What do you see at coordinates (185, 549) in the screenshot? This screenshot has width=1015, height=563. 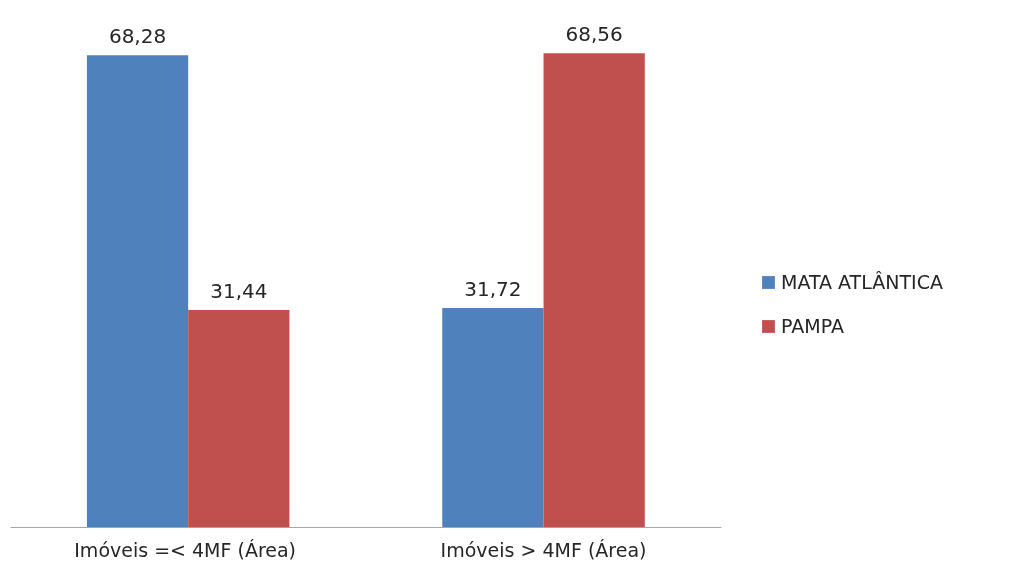 I see `x-tick-label: Imóveis =< 4MF (Área)` at bounding box center [185, 549].